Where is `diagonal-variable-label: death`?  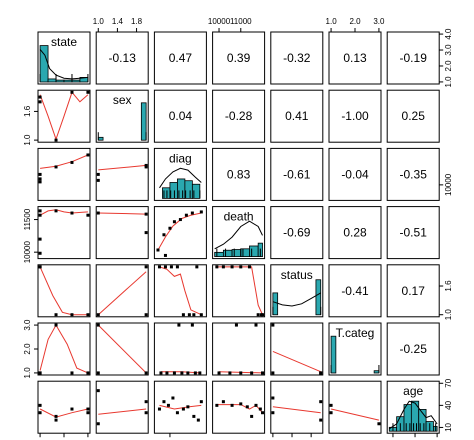 diagonal-variable-label: death is located at coordinates (239, 217).